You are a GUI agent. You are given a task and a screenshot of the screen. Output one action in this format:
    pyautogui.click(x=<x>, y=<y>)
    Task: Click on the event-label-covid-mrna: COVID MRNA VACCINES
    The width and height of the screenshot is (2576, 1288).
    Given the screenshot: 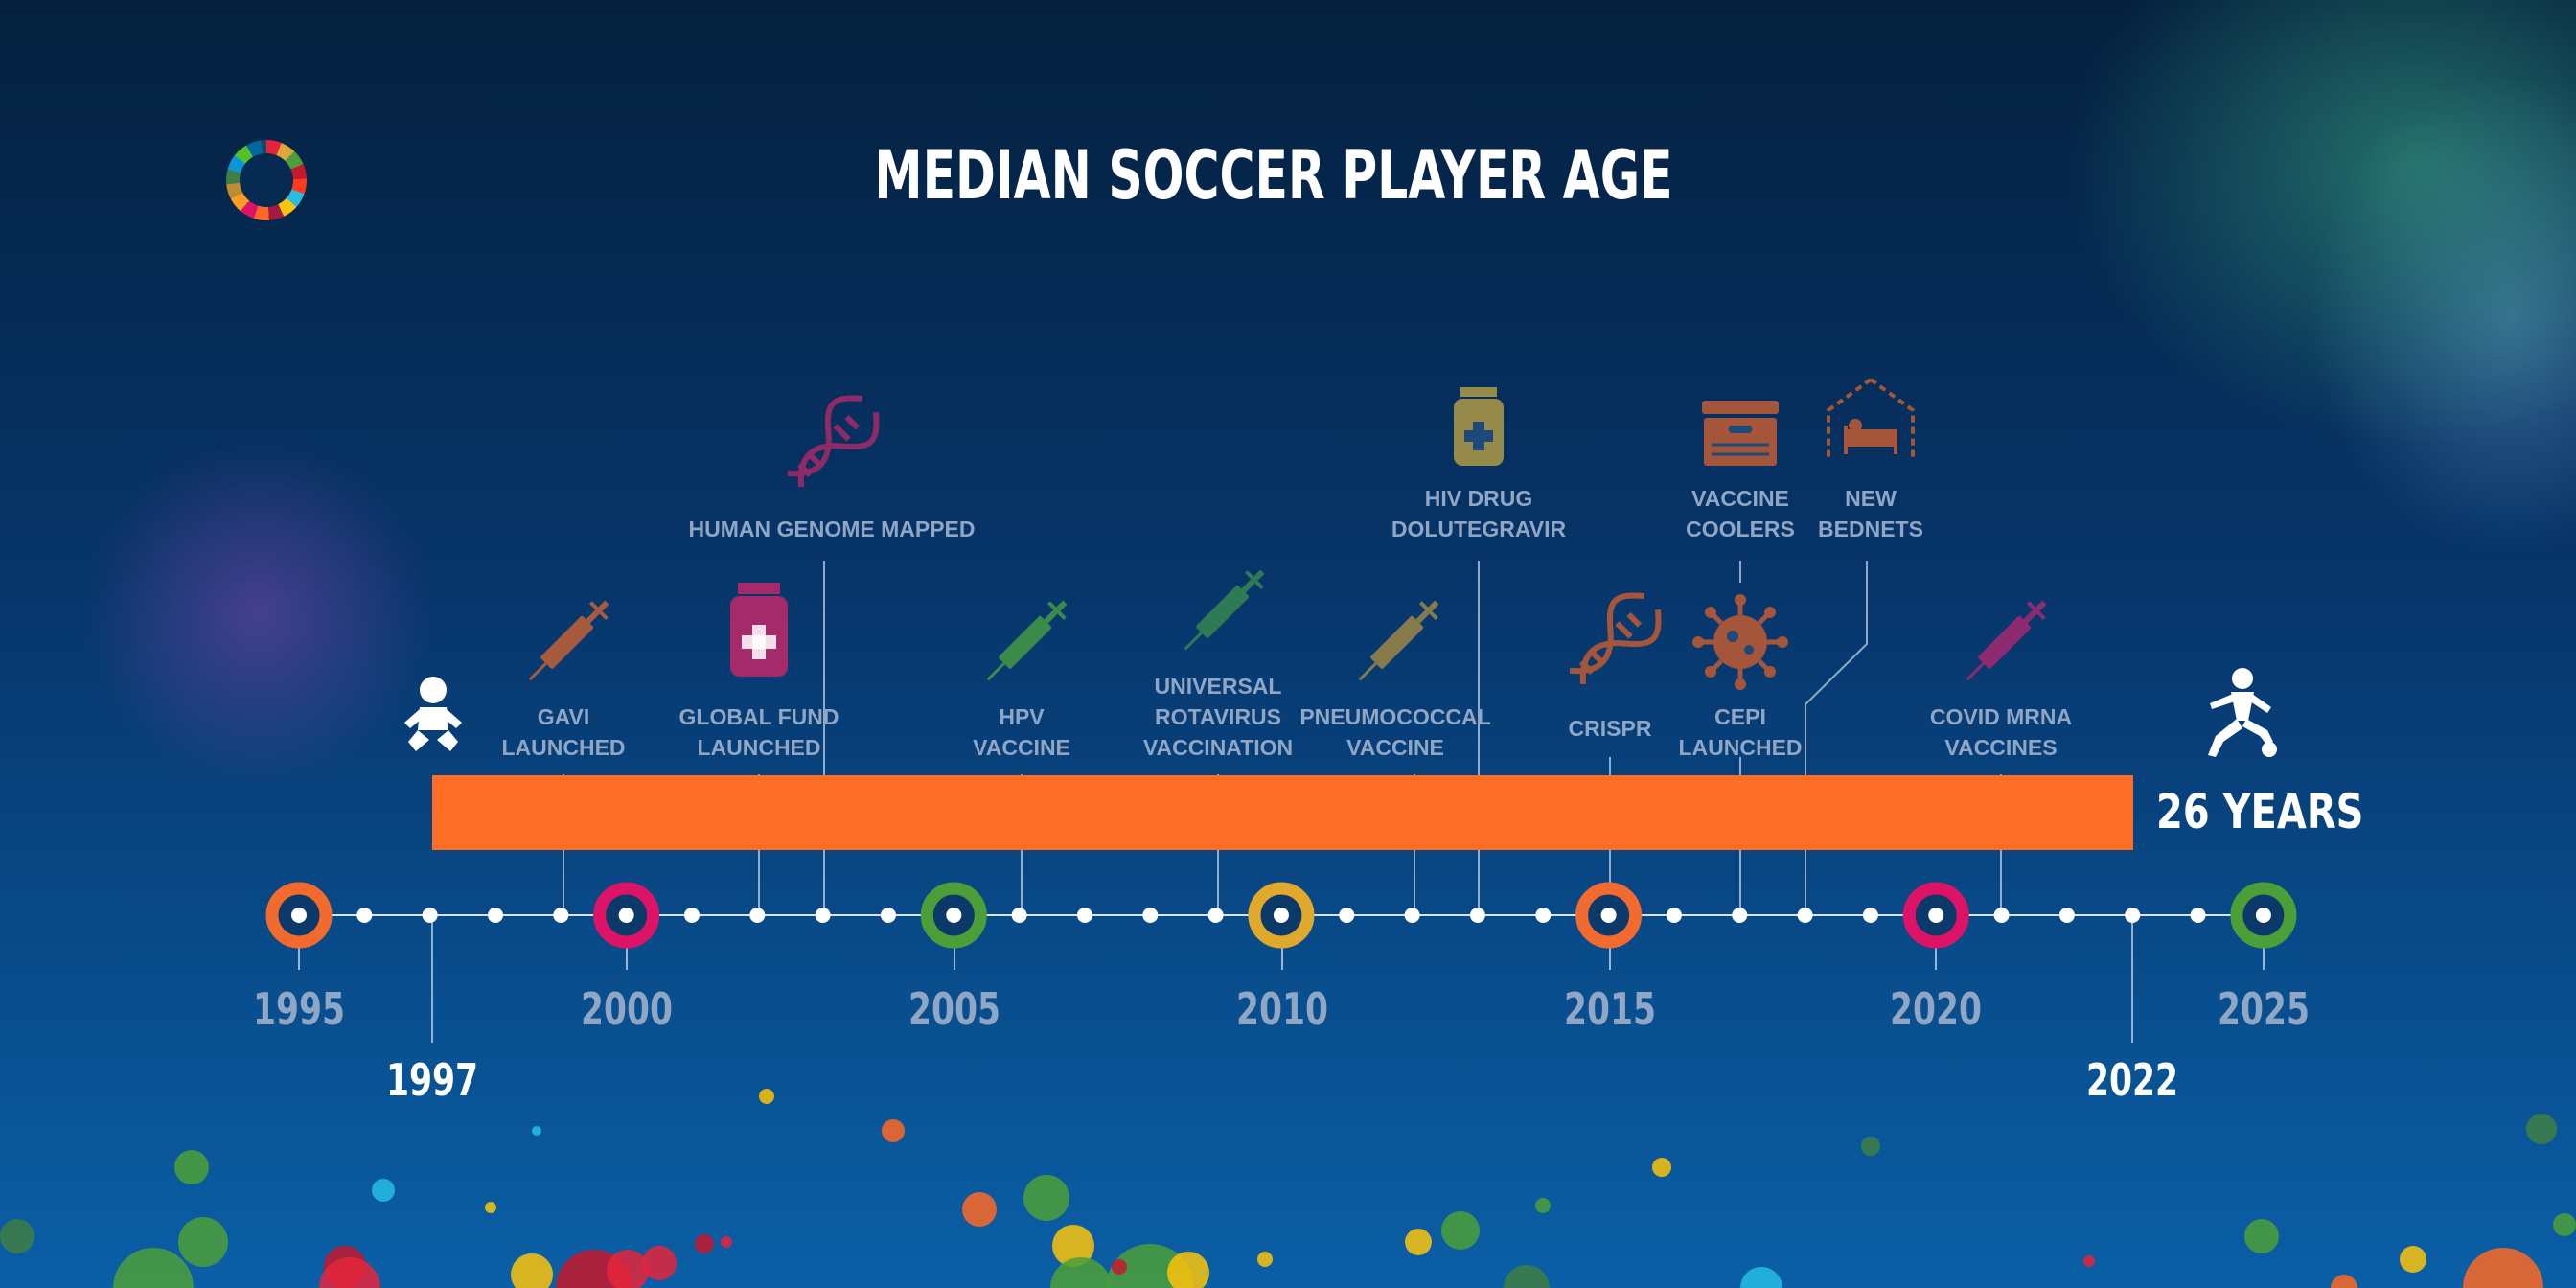 What is the action you would take?
    pyautogui.click(x=2001, y=732)
    